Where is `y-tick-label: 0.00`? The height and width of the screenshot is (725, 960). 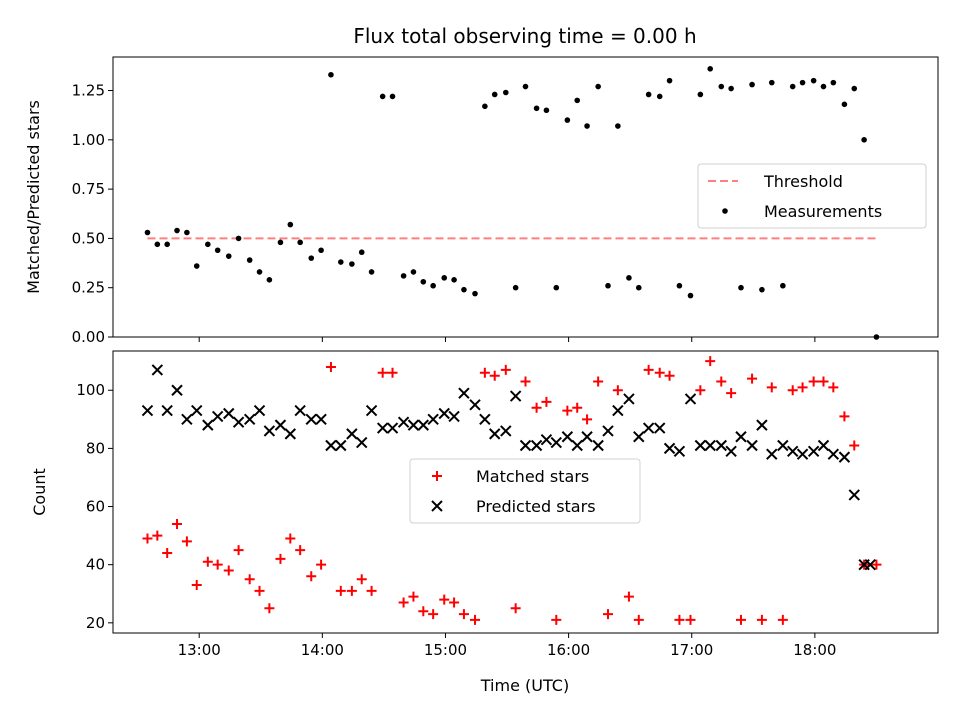
y-tick-label: 0.00 is located at coordinates (88, 337).